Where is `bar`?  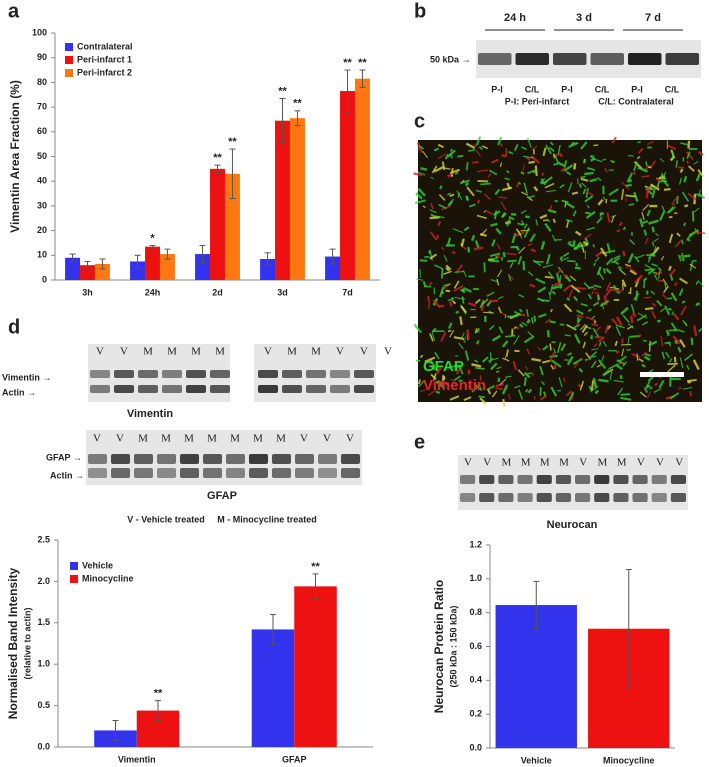 bar is located at coordinates (315, 666).